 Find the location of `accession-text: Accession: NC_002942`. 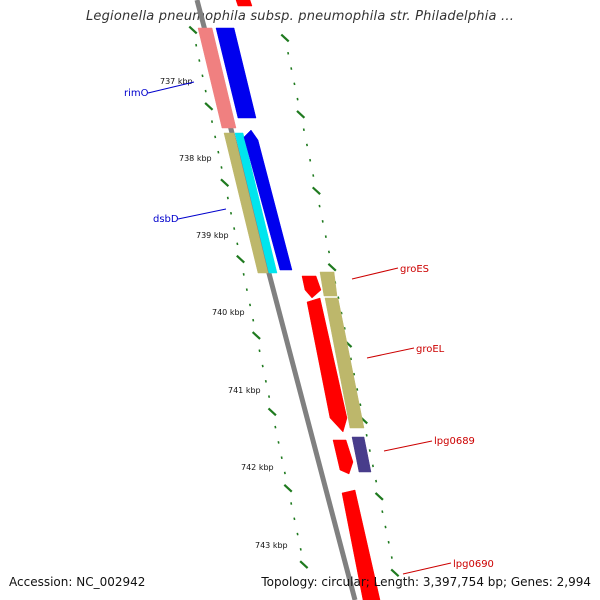

accession-text: Accession: NC_002942 is located at coordinates (77, 582).